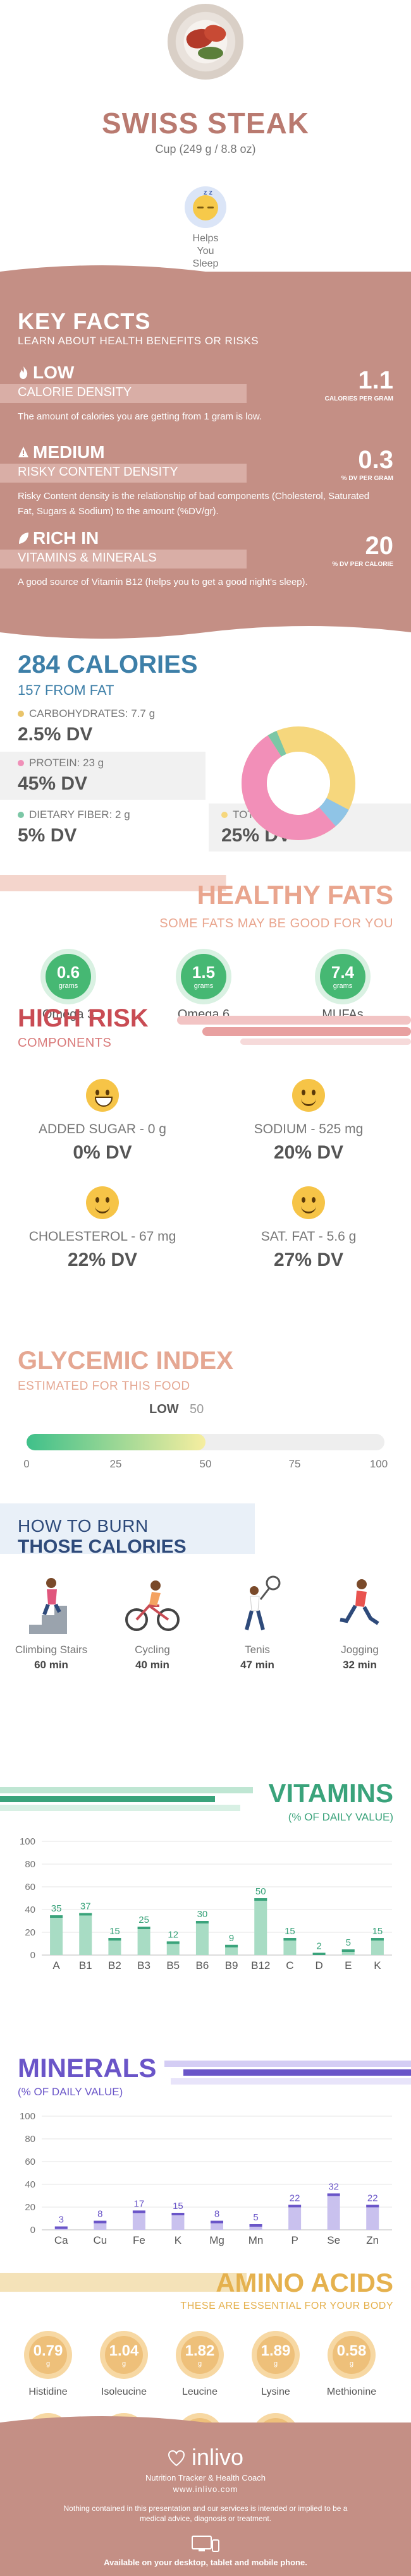 The image size is (411, 2576). I want to click on brand-tagline: Nutrition Tracker & Health Coach, so click(205, 2478).